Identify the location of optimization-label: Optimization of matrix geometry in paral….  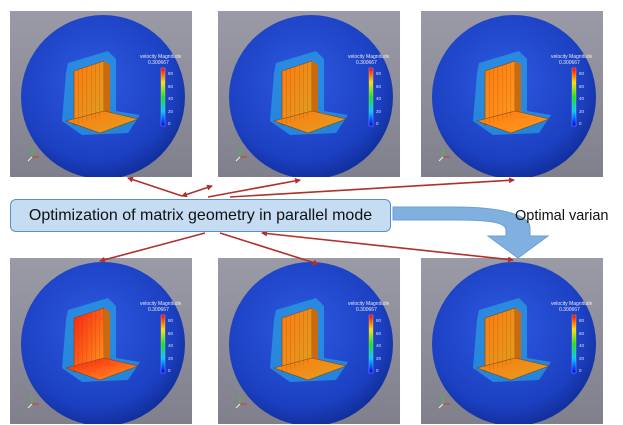
(200, 215).